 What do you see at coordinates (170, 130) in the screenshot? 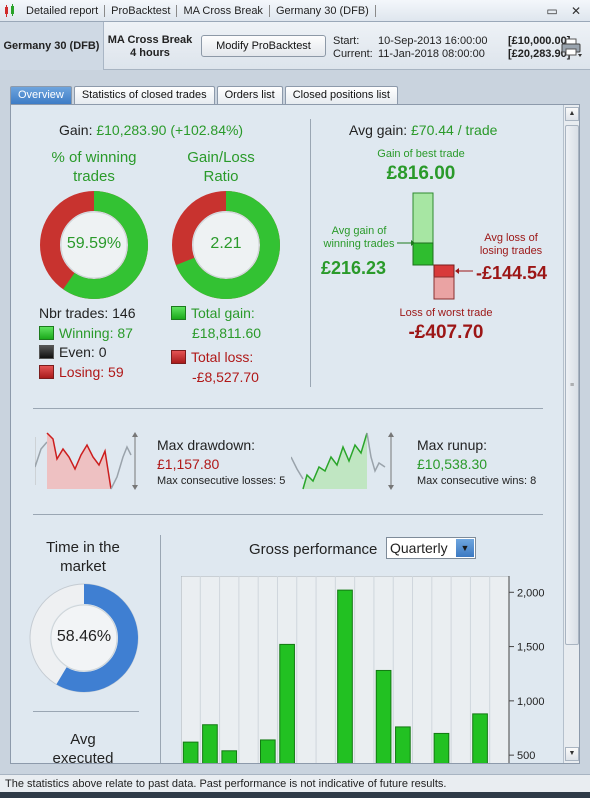
I see `gain-value: £10,283.90 (+102.84%)` at bounding box center [170, 130].